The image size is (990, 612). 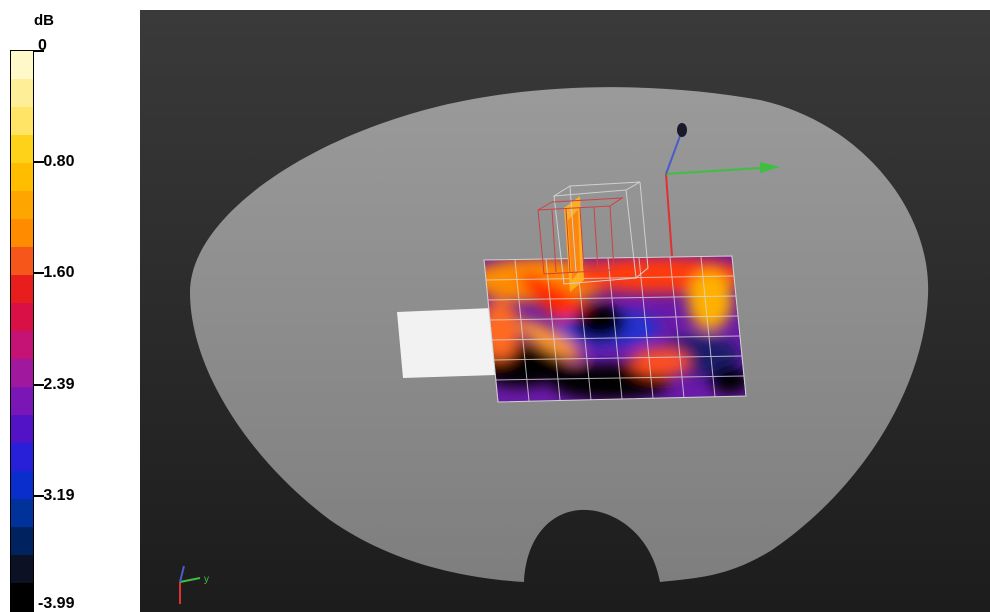 I want to click on y-axis-arrow, so click(x=770, y=167).